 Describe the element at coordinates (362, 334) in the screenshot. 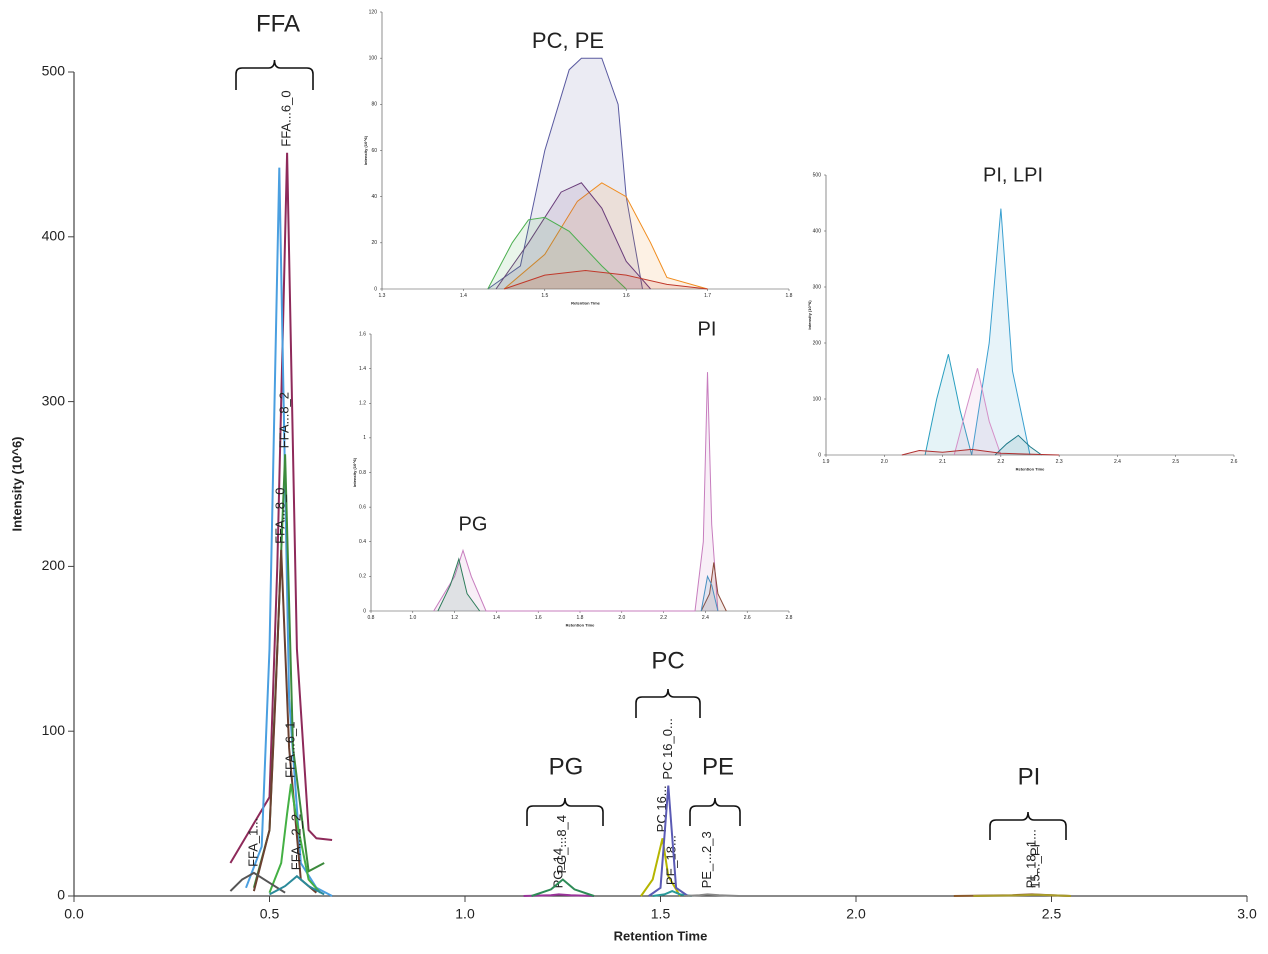

I see `y-tick-label: 1.6` at that location.